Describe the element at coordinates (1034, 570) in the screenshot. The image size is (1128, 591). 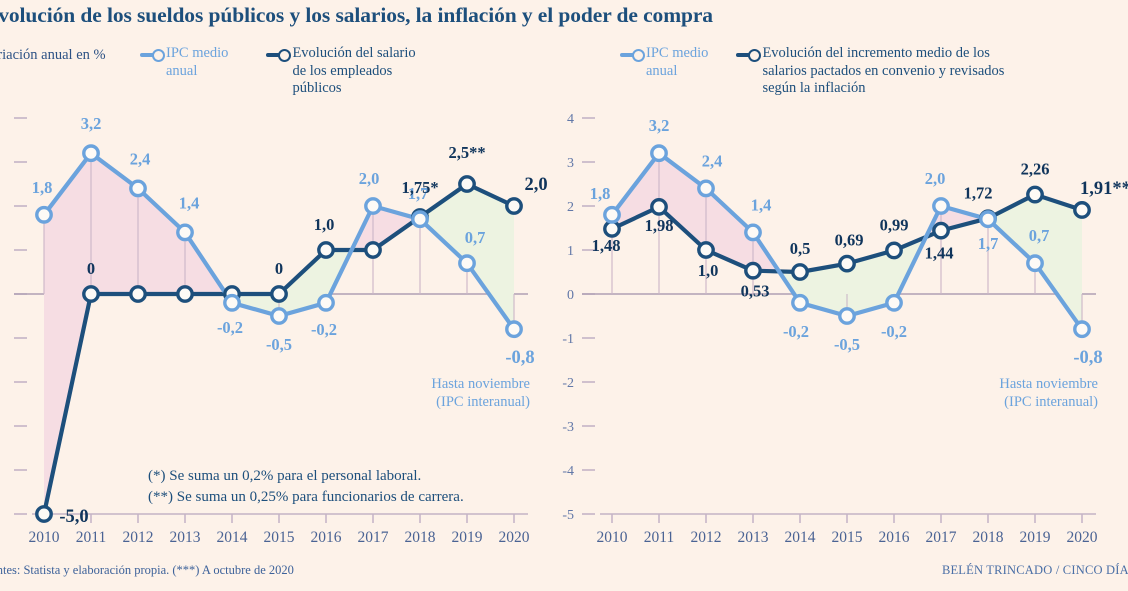
I see `footer-credit: BELÉN TRINCADO / CINCO DÍAS` at that location.